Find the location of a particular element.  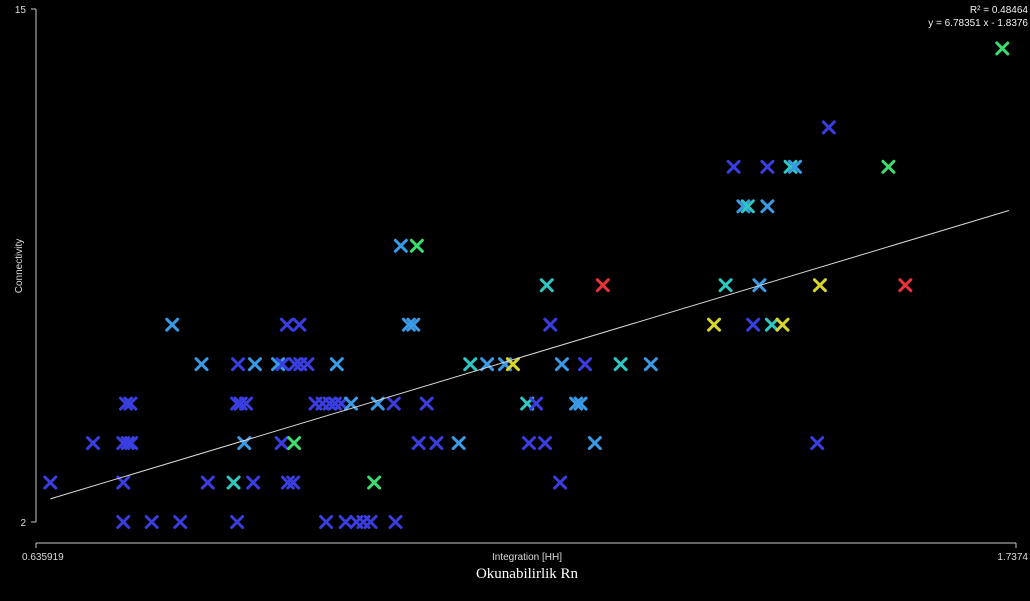

chart-caption: Okunabilirlik Rn is located at coordinates (527, 574).